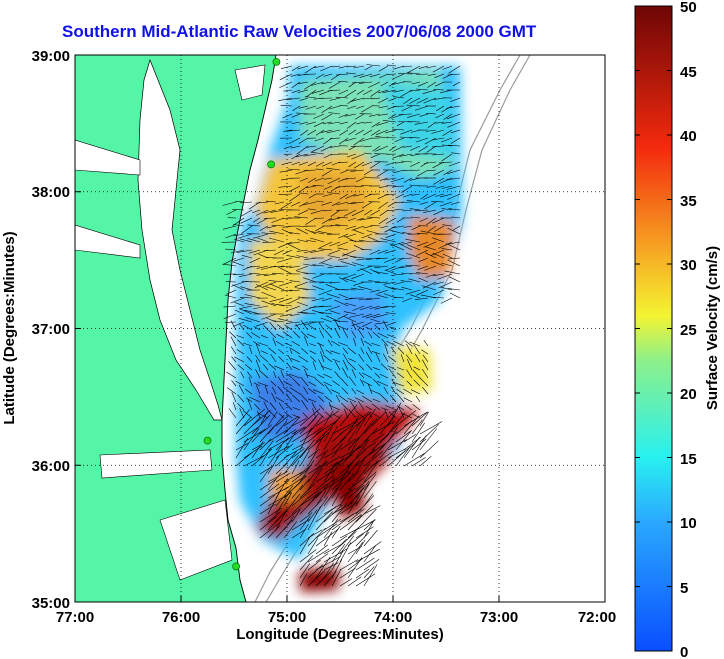 This screenshot has height=659, width=724. Describe the element at coordinates (688, 523) in the screenshot. I see `colorbar-tick: 10` at that location.